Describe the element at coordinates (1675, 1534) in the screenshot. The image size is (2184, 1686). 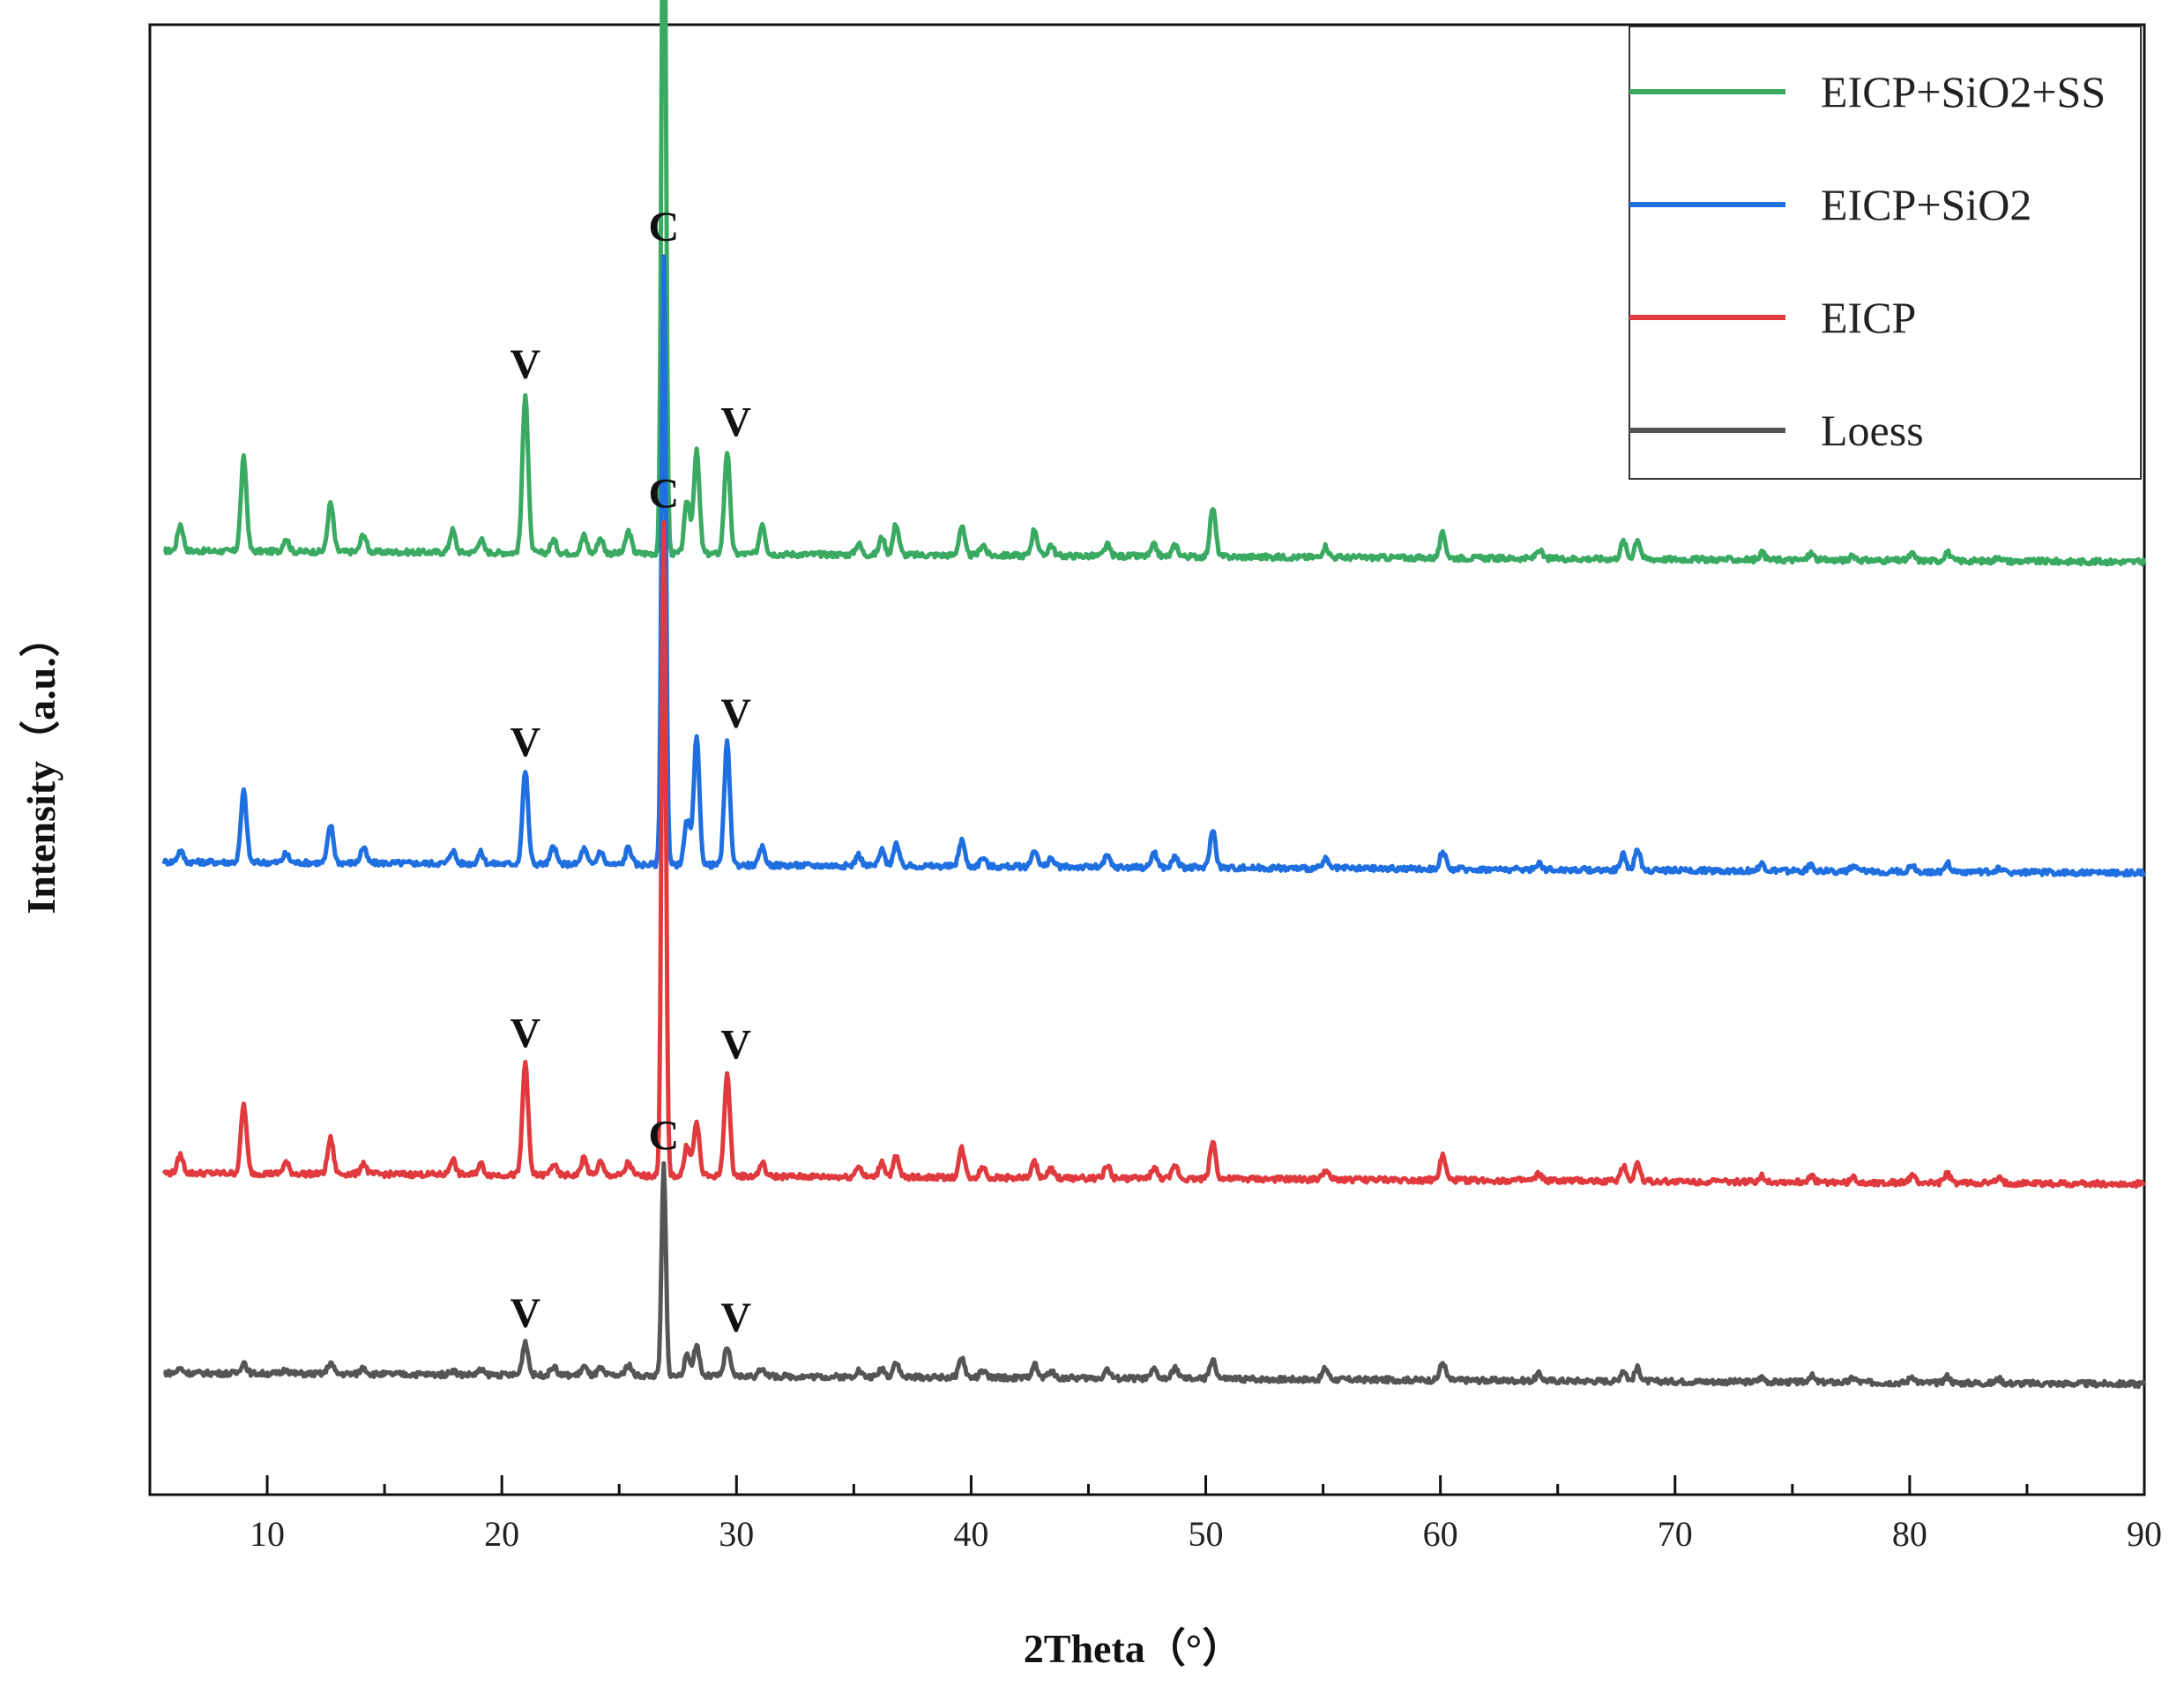
I see `x-tick-label: 70` at that location.